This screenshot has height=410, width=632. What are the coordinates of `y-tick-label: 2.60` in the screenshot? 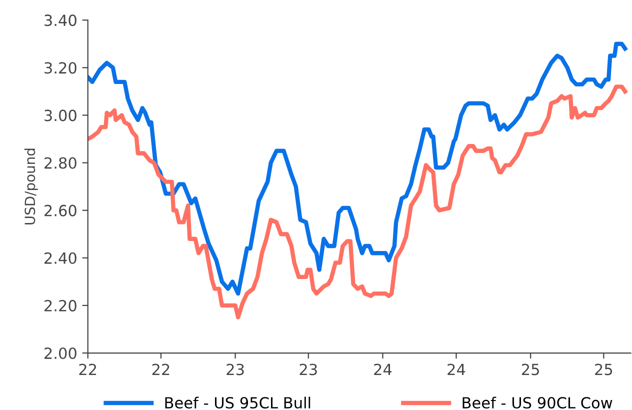 It's located at (60, 210).